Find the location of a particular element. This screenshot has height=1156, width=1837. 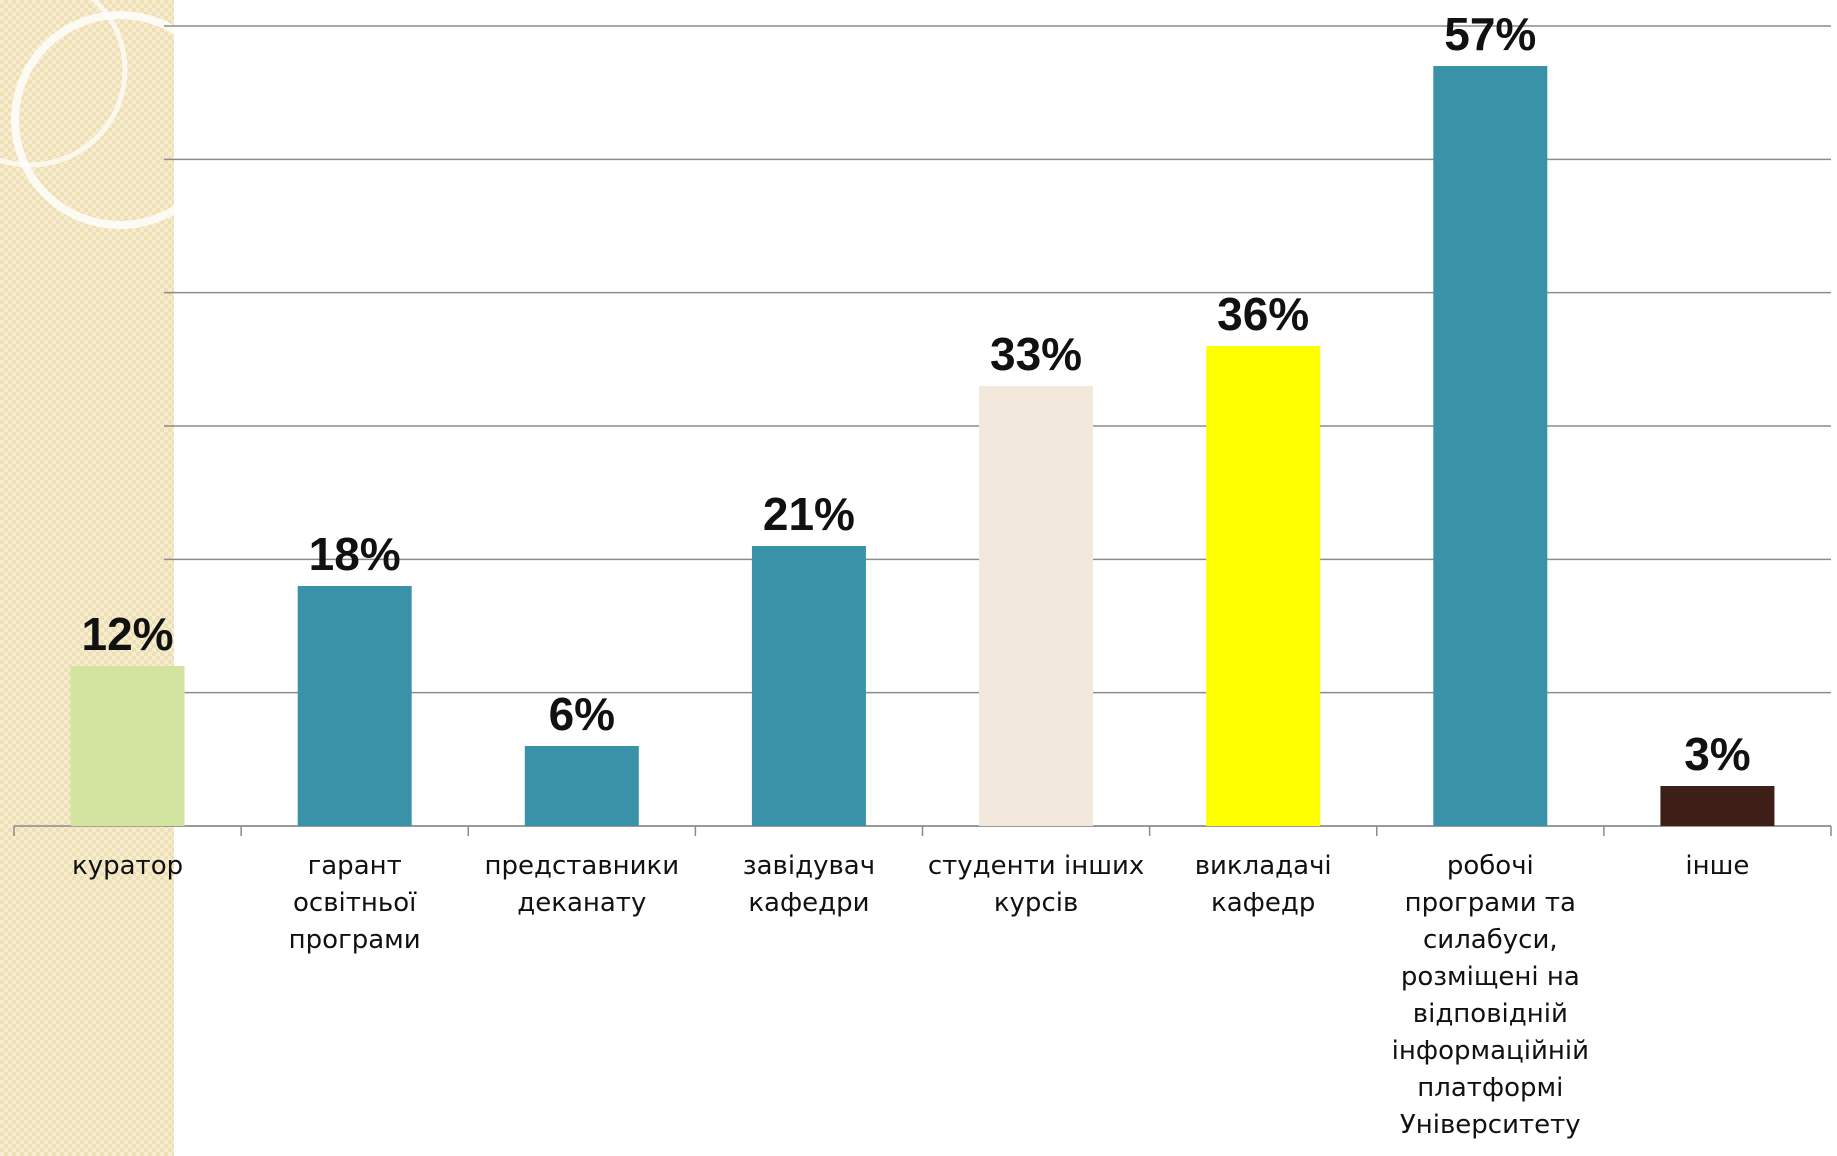

side-strip is located at coordinates (87, 578).